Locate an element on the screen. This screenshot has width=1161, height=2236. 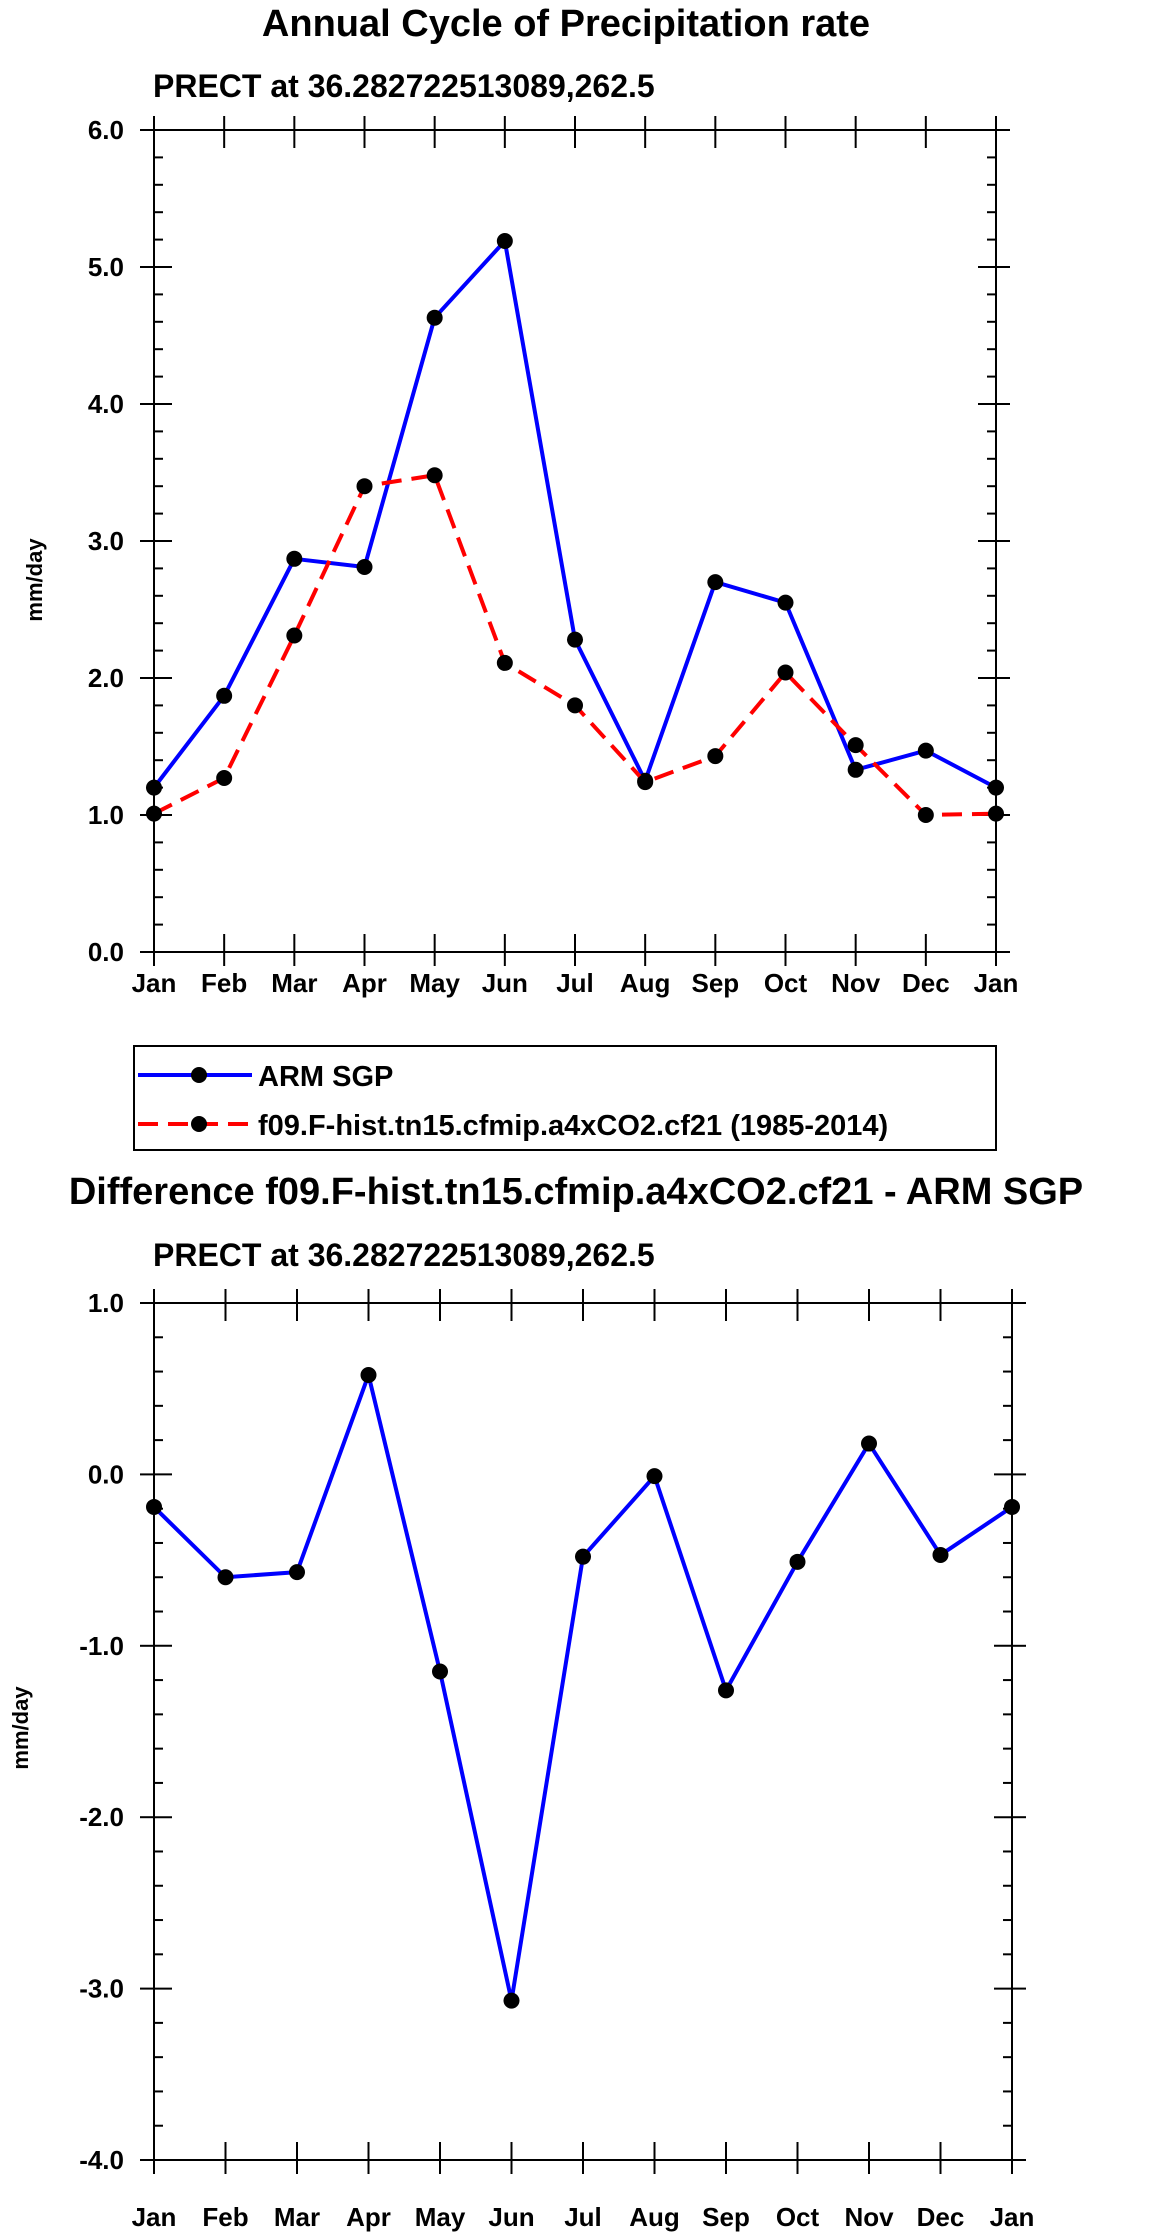
y-tick-label: 2.0 is located at coordinates (106, 678).